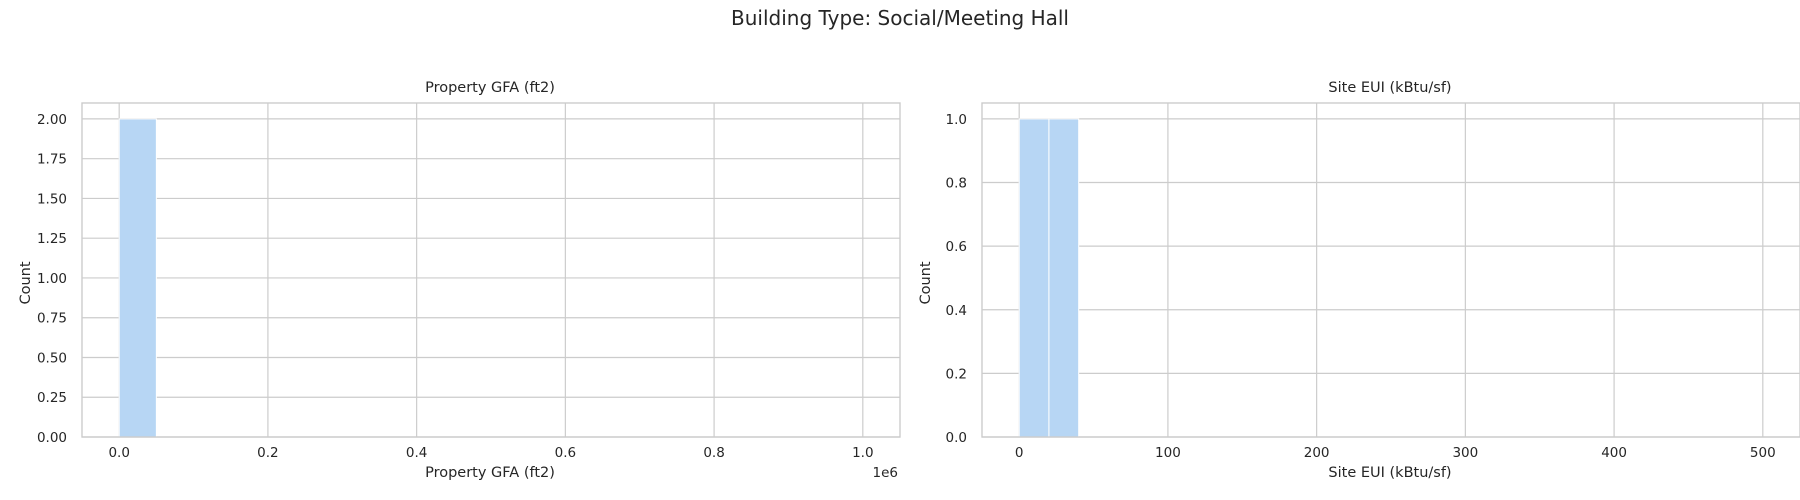 This screenshot has height=500, width=1800. I want to click on x-tick-label: 100, so click(1168, 453).